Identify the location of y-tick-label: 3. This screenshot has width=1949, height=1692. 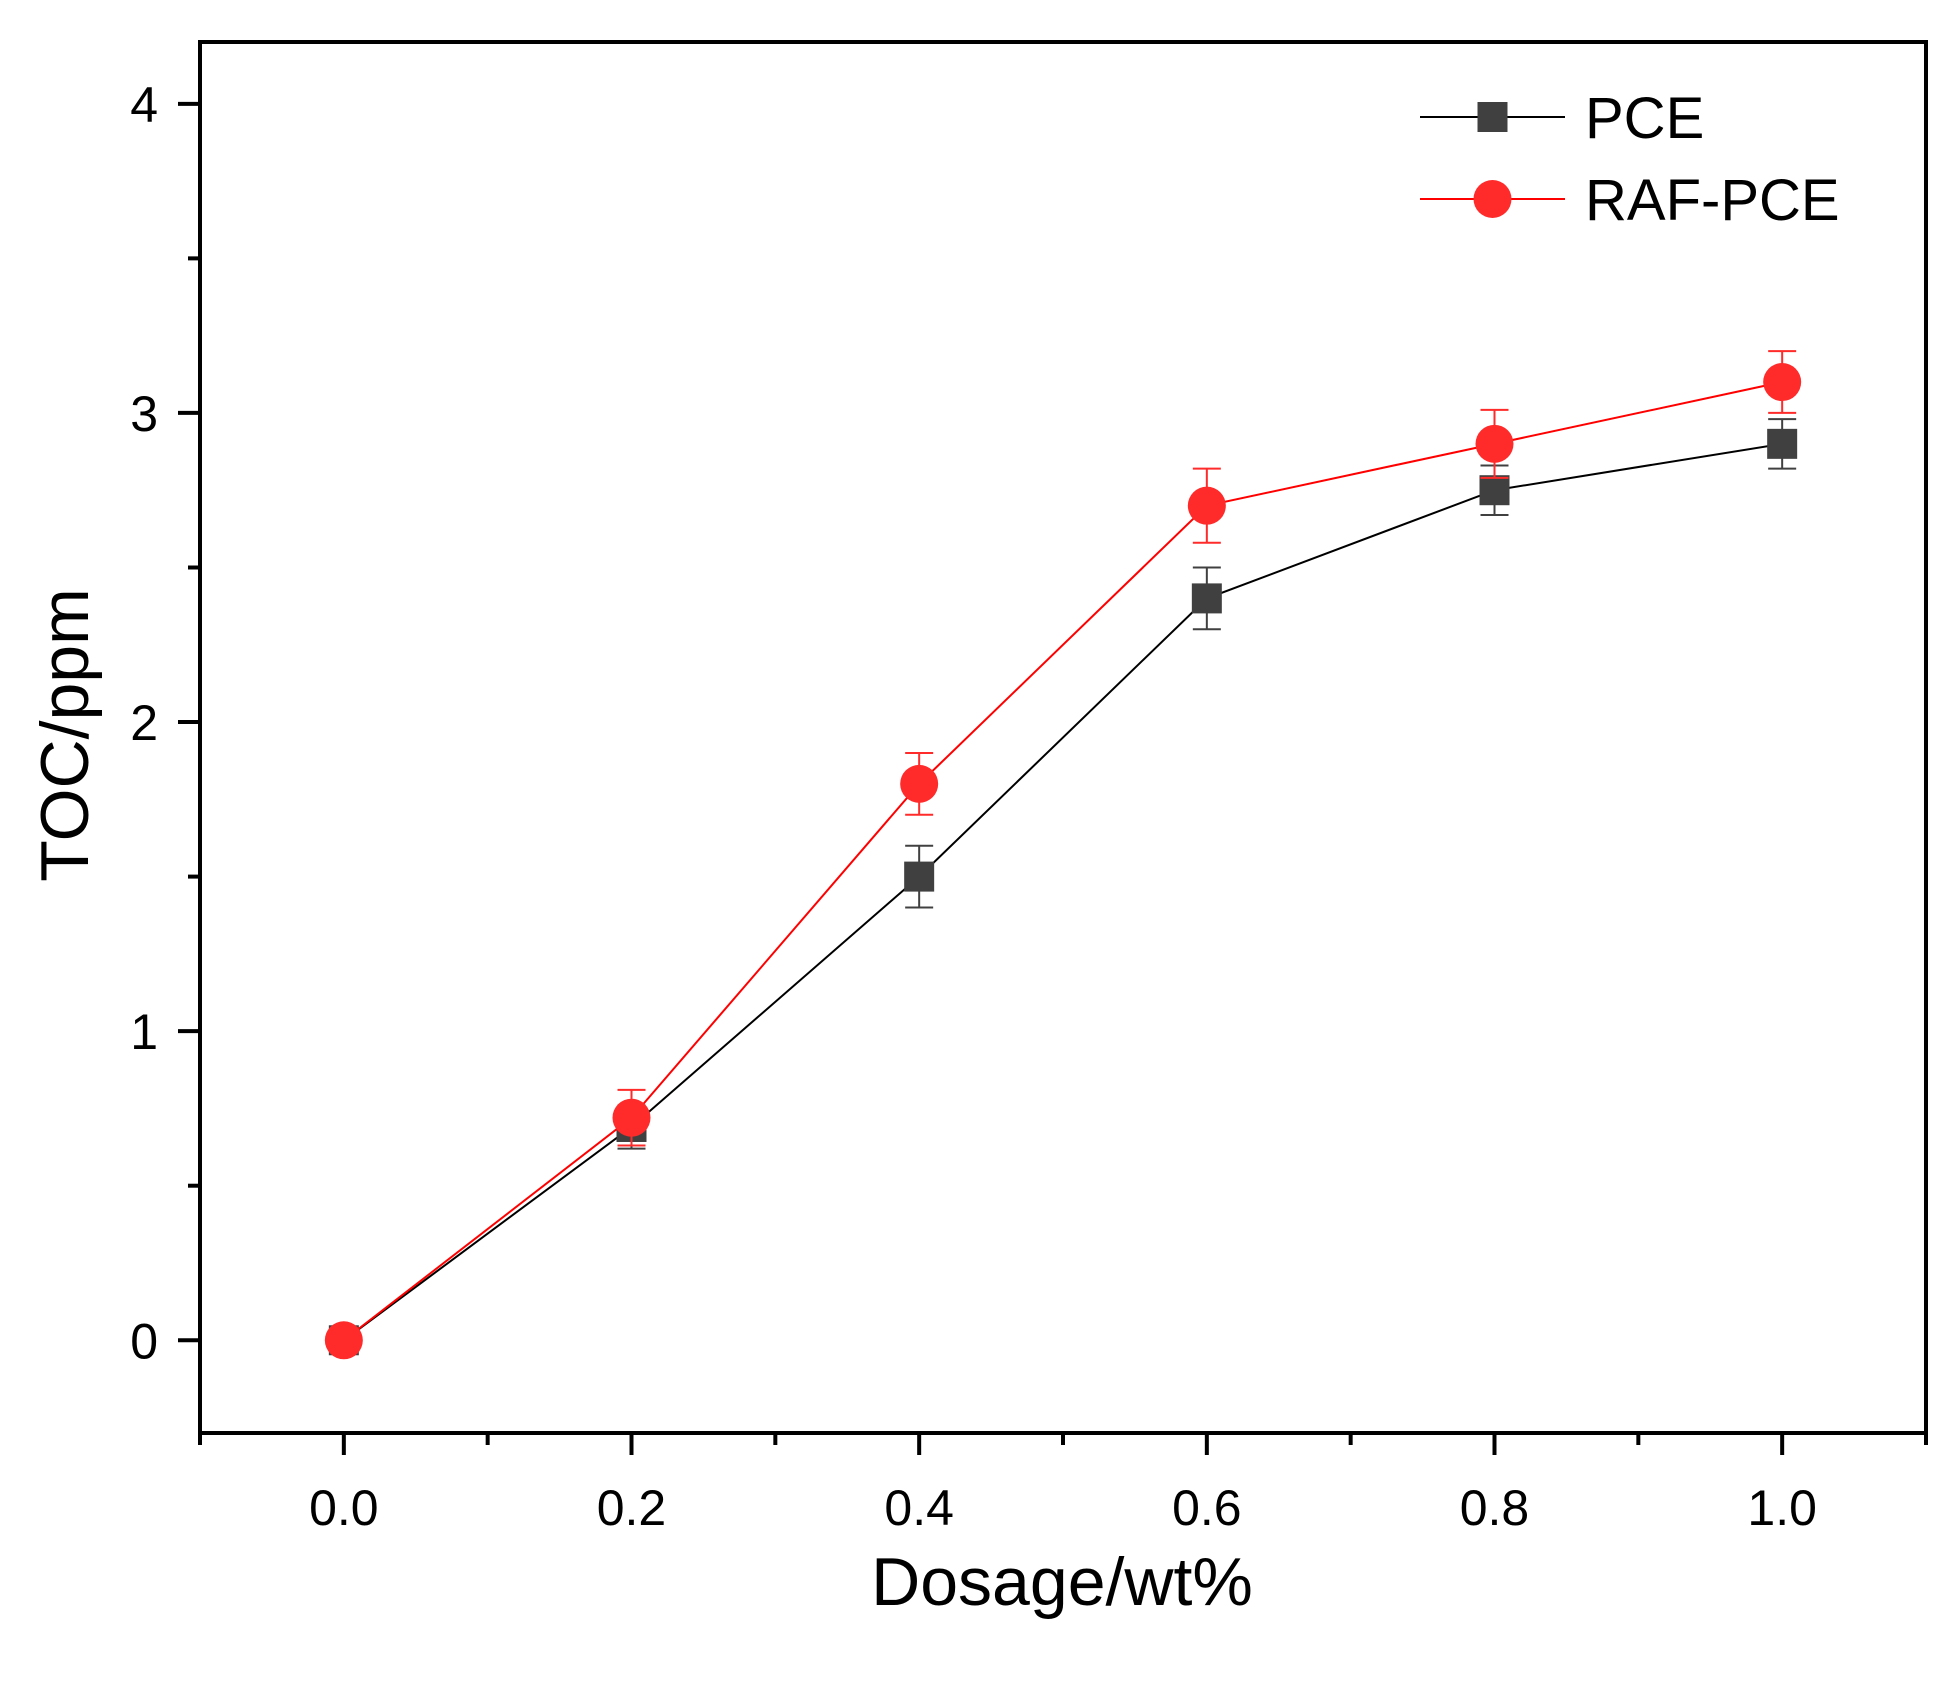
(144, 414).